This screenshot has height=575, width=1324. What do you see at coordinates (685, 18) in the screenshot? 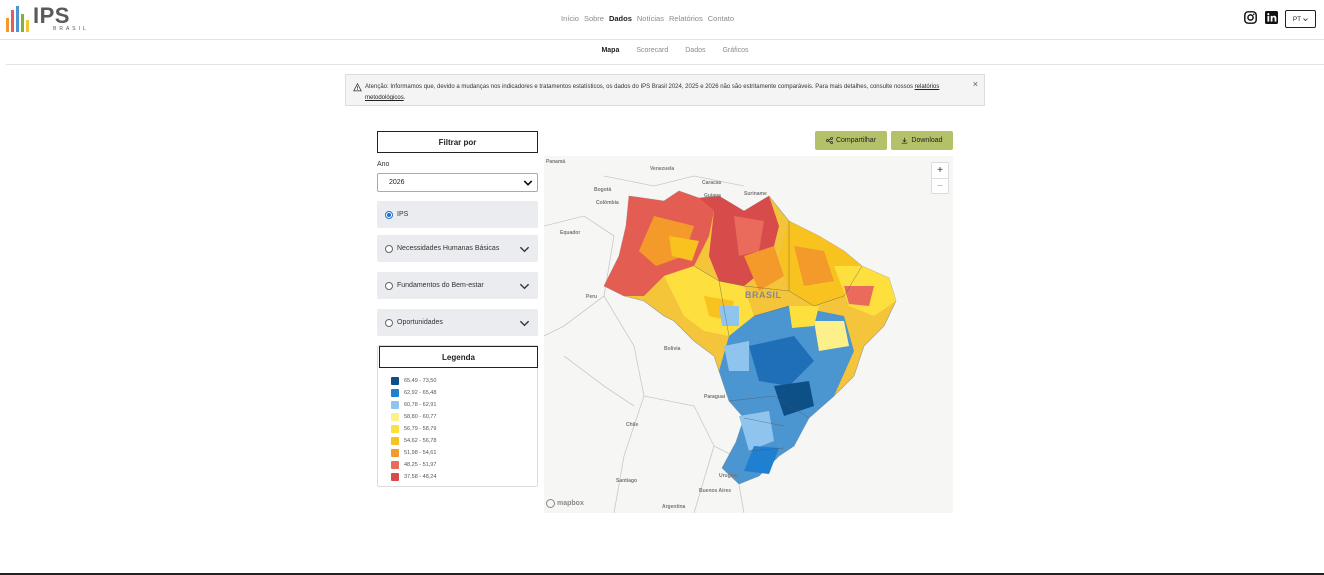
I see `nav-relatorios: Relatórios` at bounding box center [685, 18].